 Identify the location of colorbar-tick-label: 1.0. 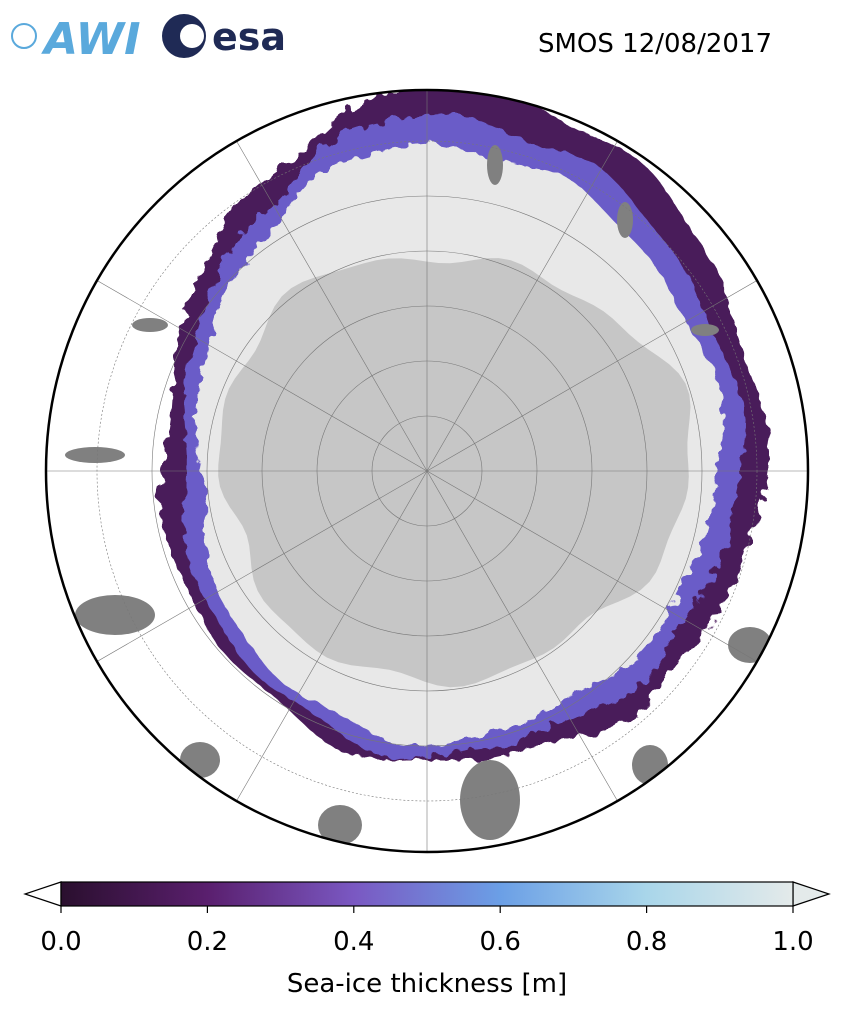
(792, 942).